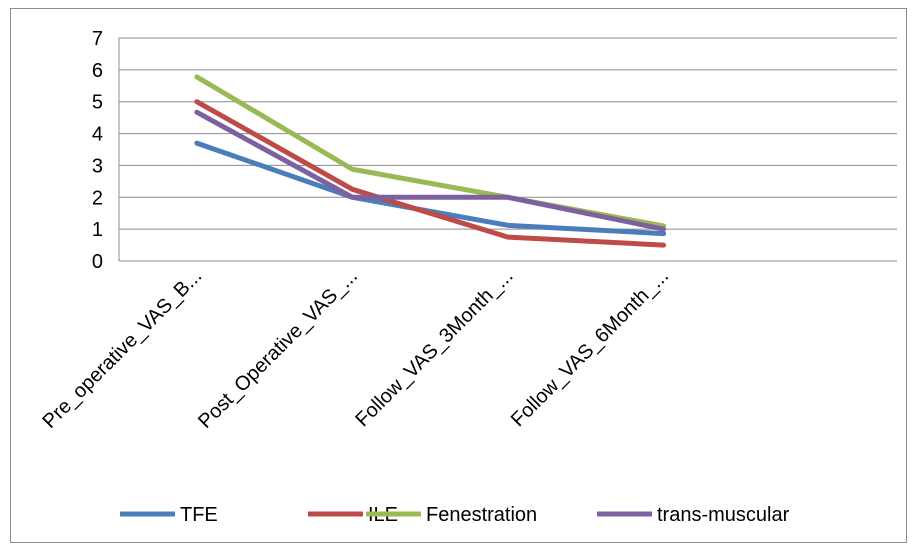 The height and width of the screenshot is (547, 912). What do you see at coordinates (97, 150) in the screenshot?
I see `y-axis-ticks: 0 1 2 3 4 5 6 7` at bounding box center [97, 150].